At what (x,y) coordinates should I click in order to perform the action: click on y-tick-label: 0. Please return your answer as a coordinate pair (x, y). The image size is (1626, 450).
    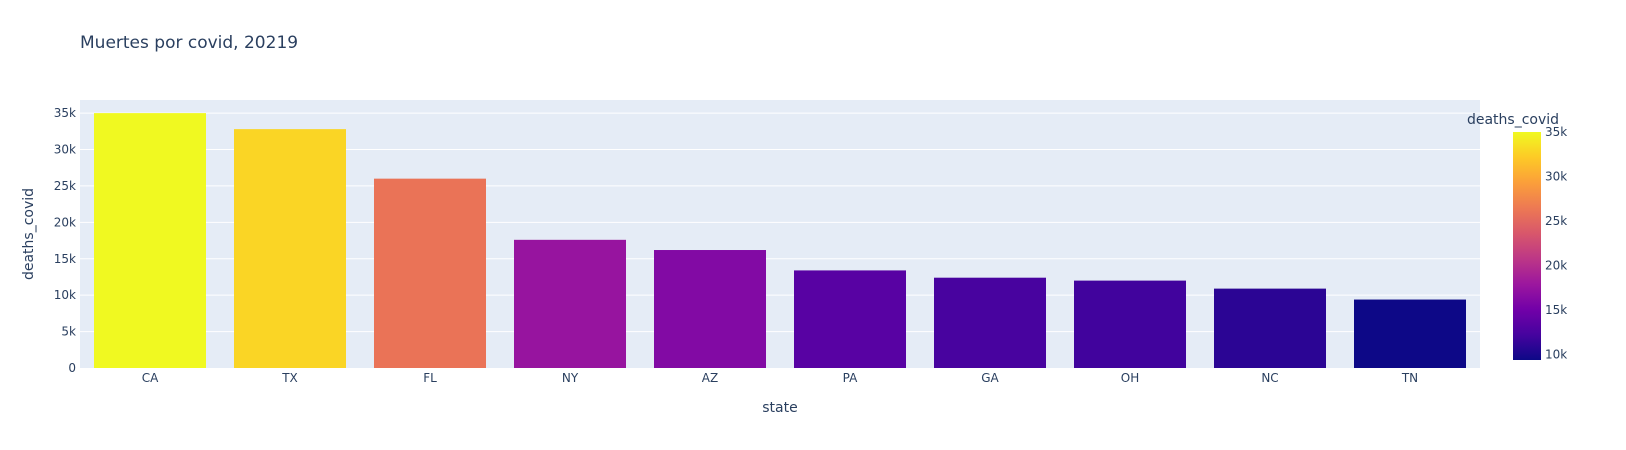
    Looking at the image, I should click on (72, 368).